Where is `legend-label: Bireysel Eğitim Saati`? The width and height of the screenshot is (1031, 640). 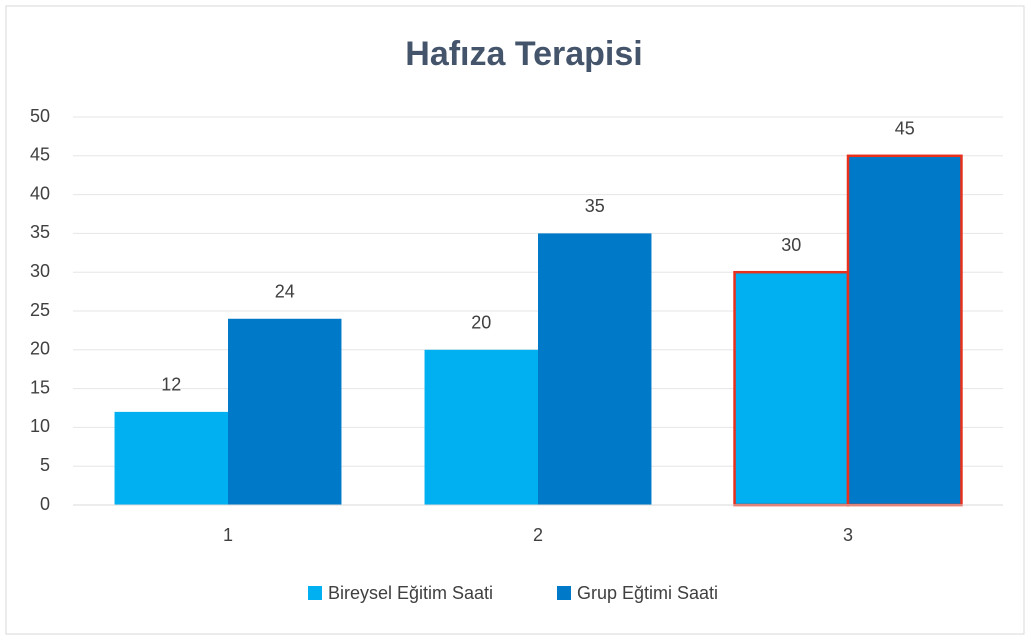 legend-label: Bireysel Eğitim Saati is located at coordinates (410, 593).